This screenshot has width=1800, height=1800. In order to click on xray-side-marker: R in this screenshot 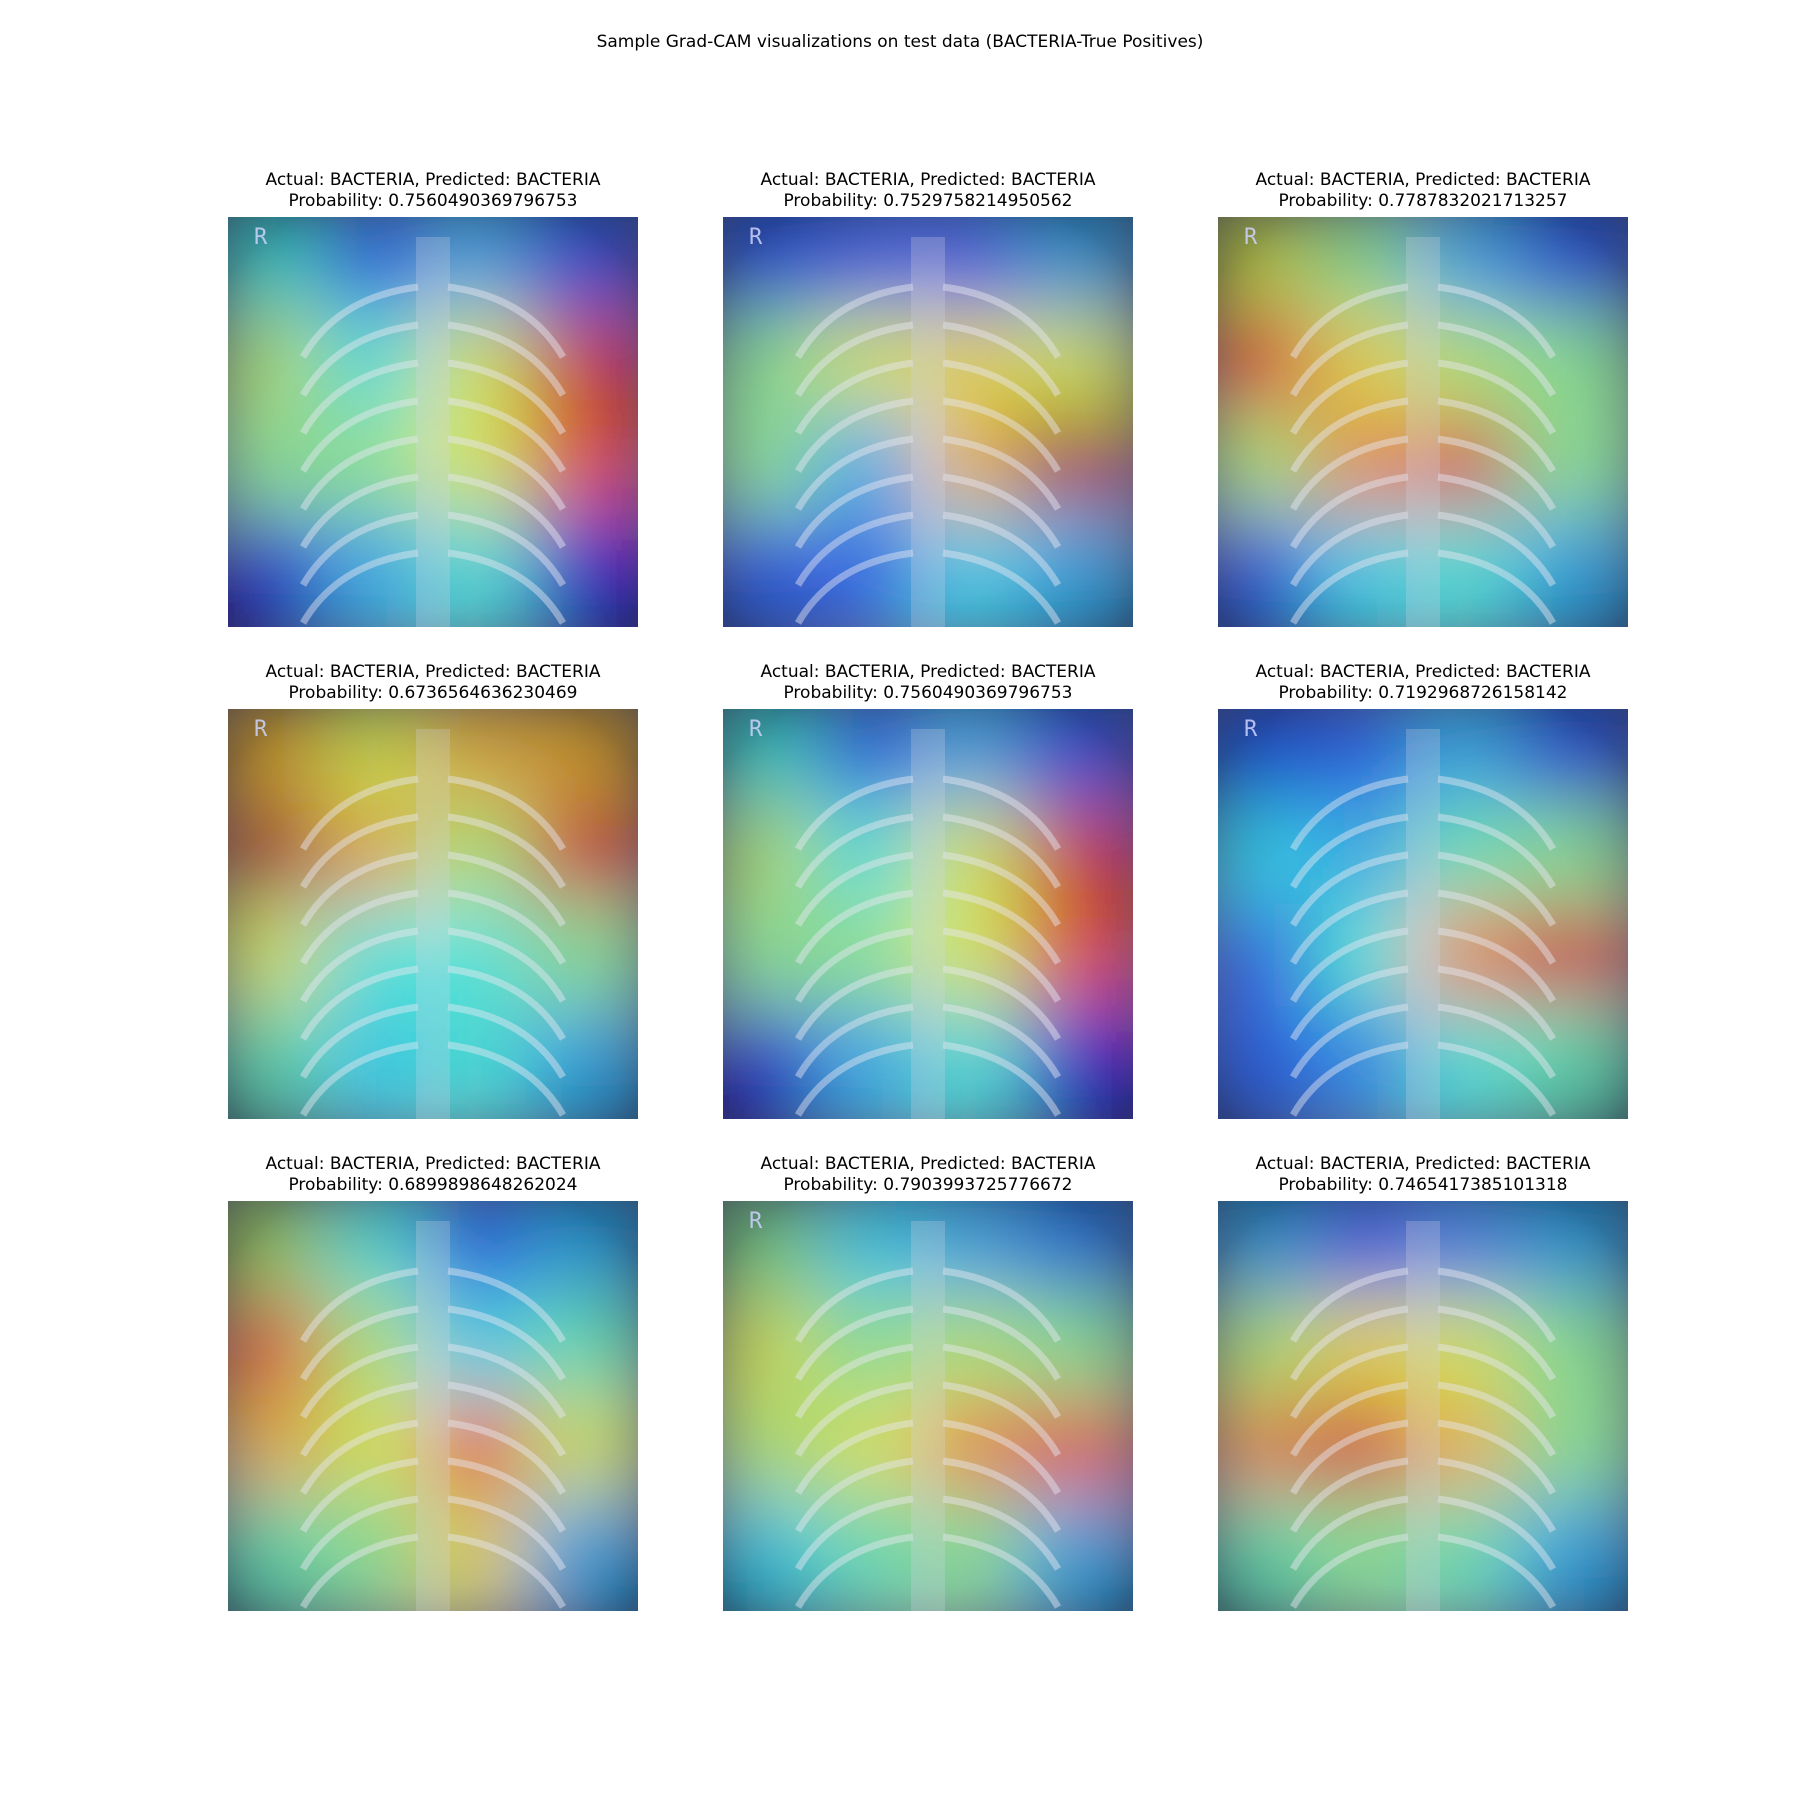, I will do `click(756, 237)`.